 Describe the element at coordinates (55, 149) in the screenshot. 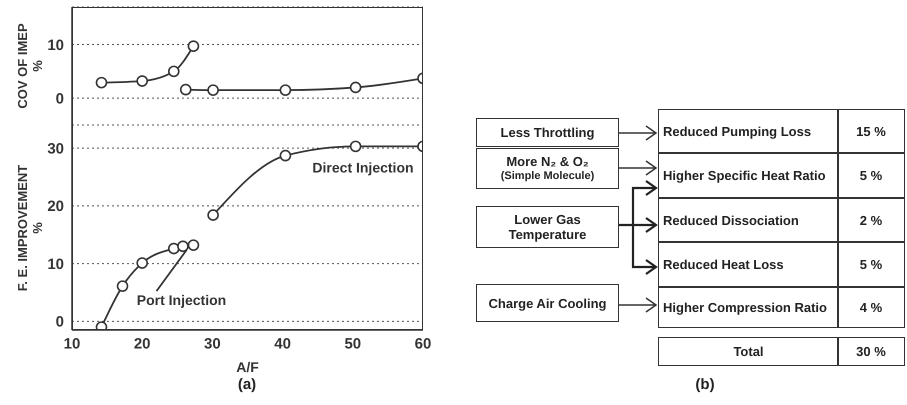

I see `y-tick-label: 30` at that location.